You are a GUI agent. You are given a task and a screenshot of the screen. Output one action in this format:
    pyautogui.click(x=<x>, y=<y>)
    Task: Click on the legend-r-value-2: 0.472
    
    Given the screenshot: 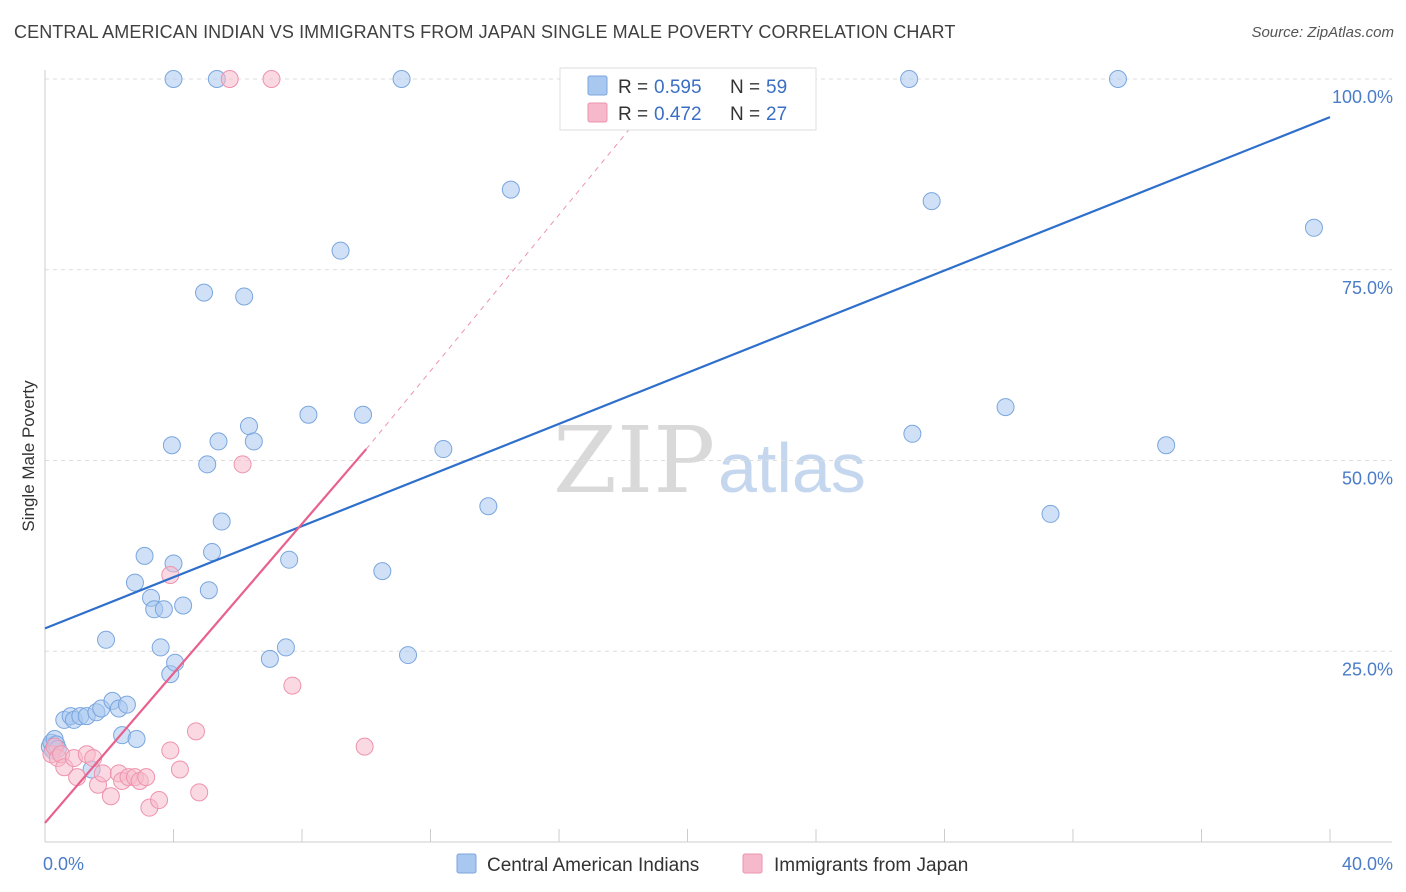 What is the action you would take?
    pyautogui.click(x=678, y=114)
    